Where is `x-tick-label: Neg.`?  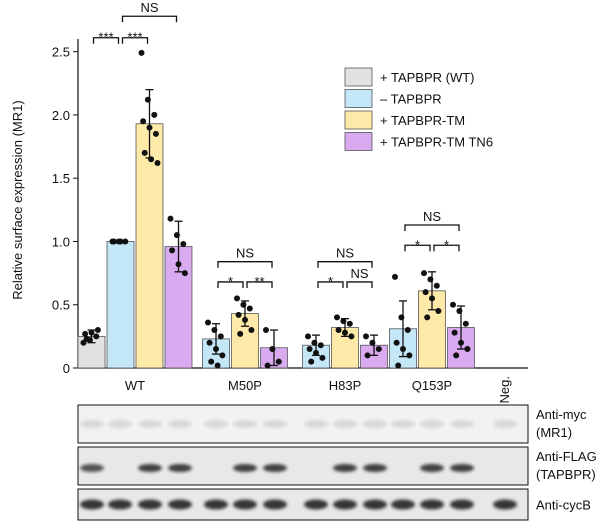 x-tick-label: Neg. is located at coordinates (504, 389).